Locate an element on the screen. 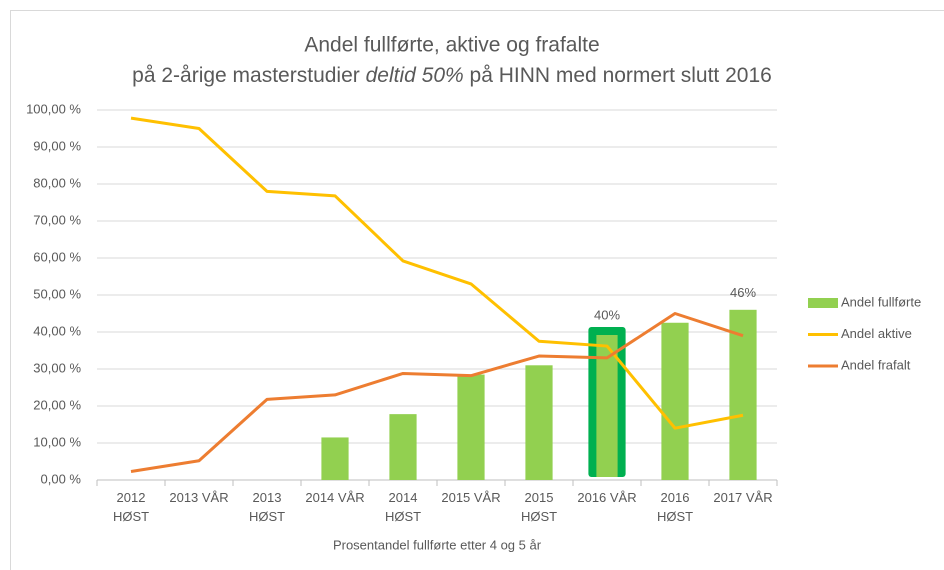 The image size is (944, 570). x-tick-line: 2016 VÅR is located at coordinates (606, 497).